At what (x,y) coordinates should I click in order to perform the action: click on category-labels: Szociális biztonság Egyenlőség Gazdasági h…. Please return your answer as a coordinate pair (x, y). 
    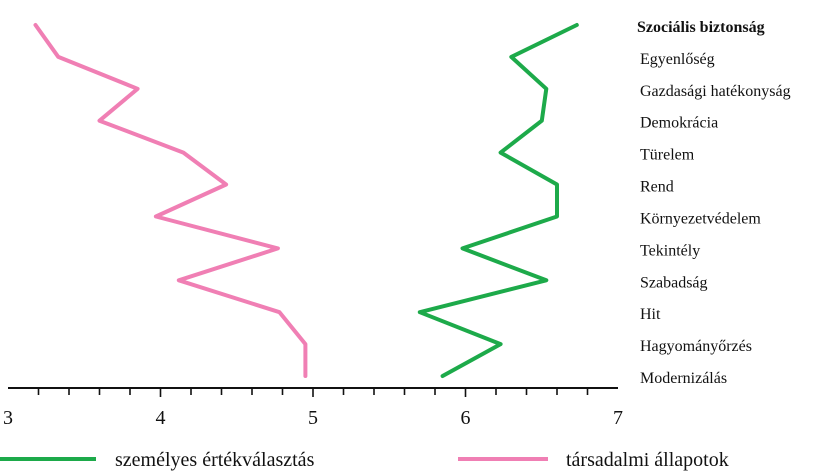
    Looking at the image, I should click on (714, 203).